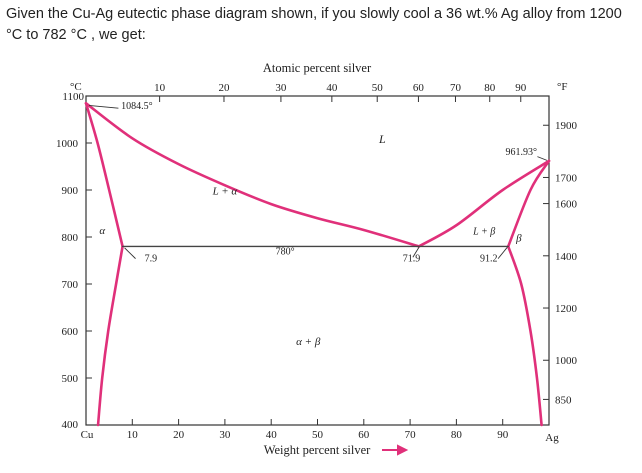 This screenshot has height=473, width=642. I want to click on left-unit: °C, so click(76, 87).